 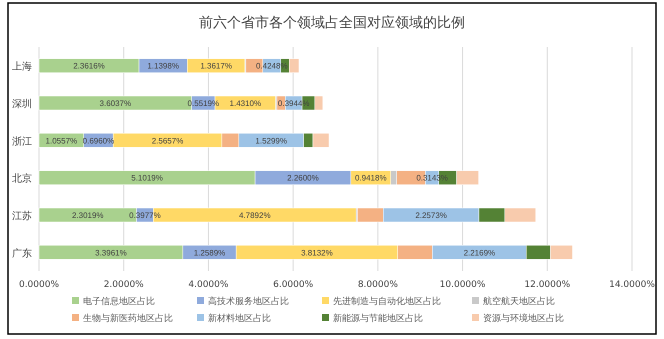 What do you see at coordinates (293, 285) in the screenshot?
I see `x-tick-label: 6.0000%` at bounding box center [293, 285].